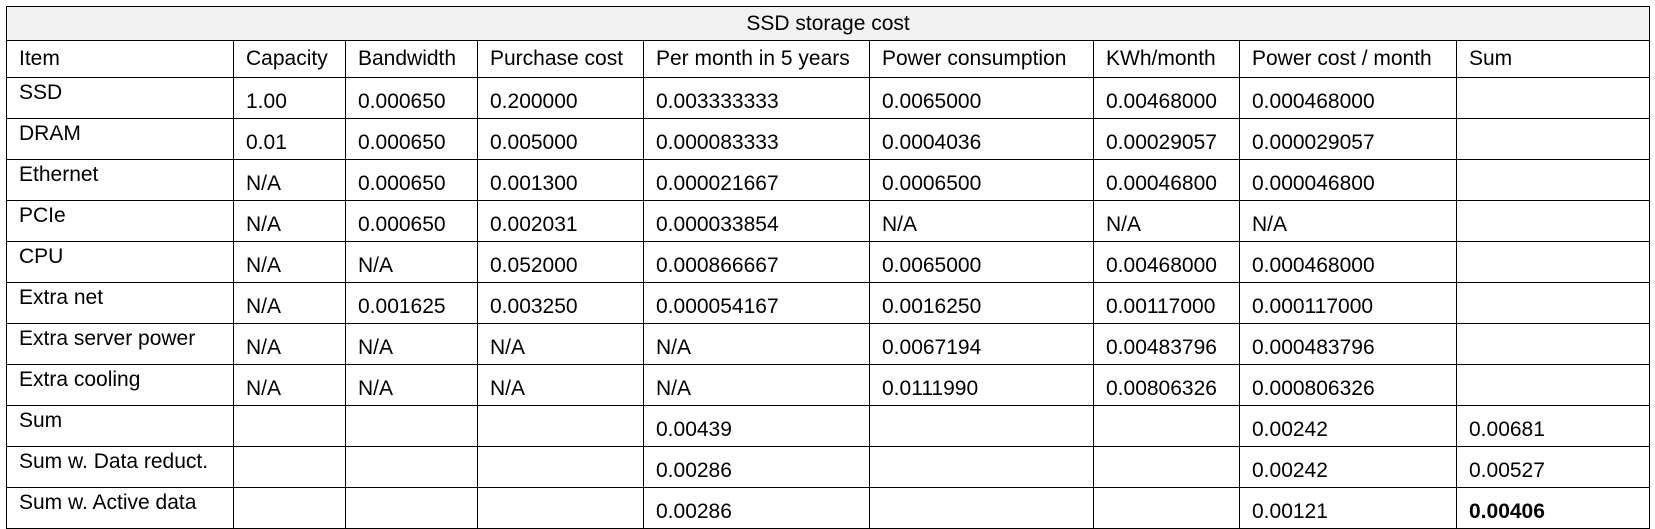  Describe the element at coordinates (756, 508) in the screenshot. I see `table-cell: 0.00286` at that location.